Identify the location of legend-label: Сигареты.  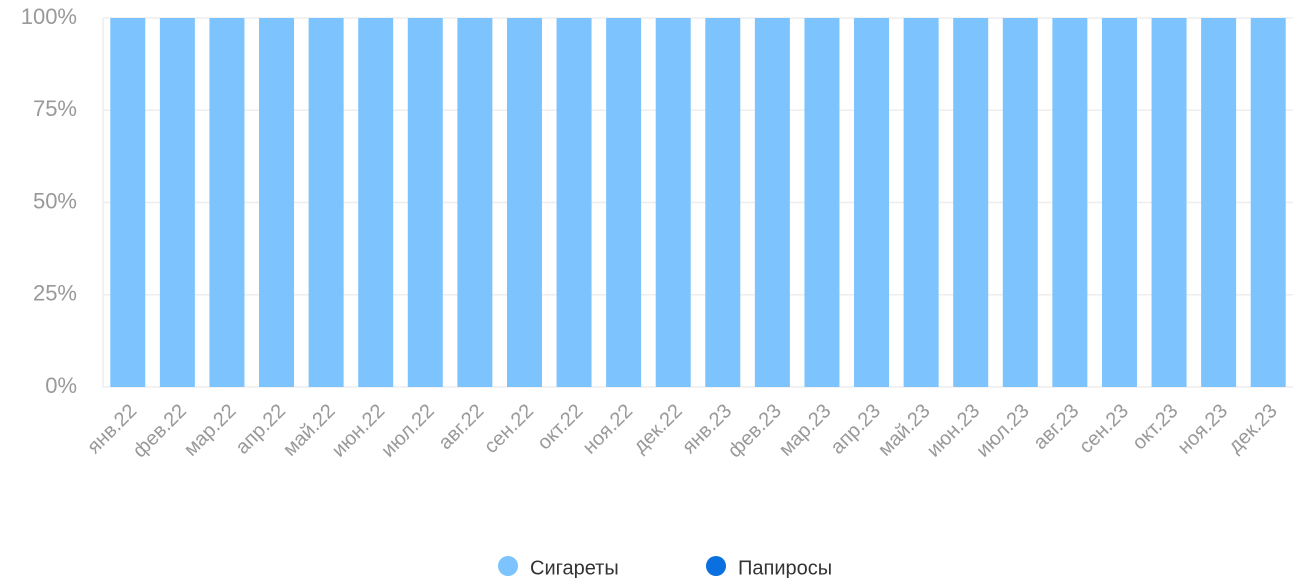
(574, 567).